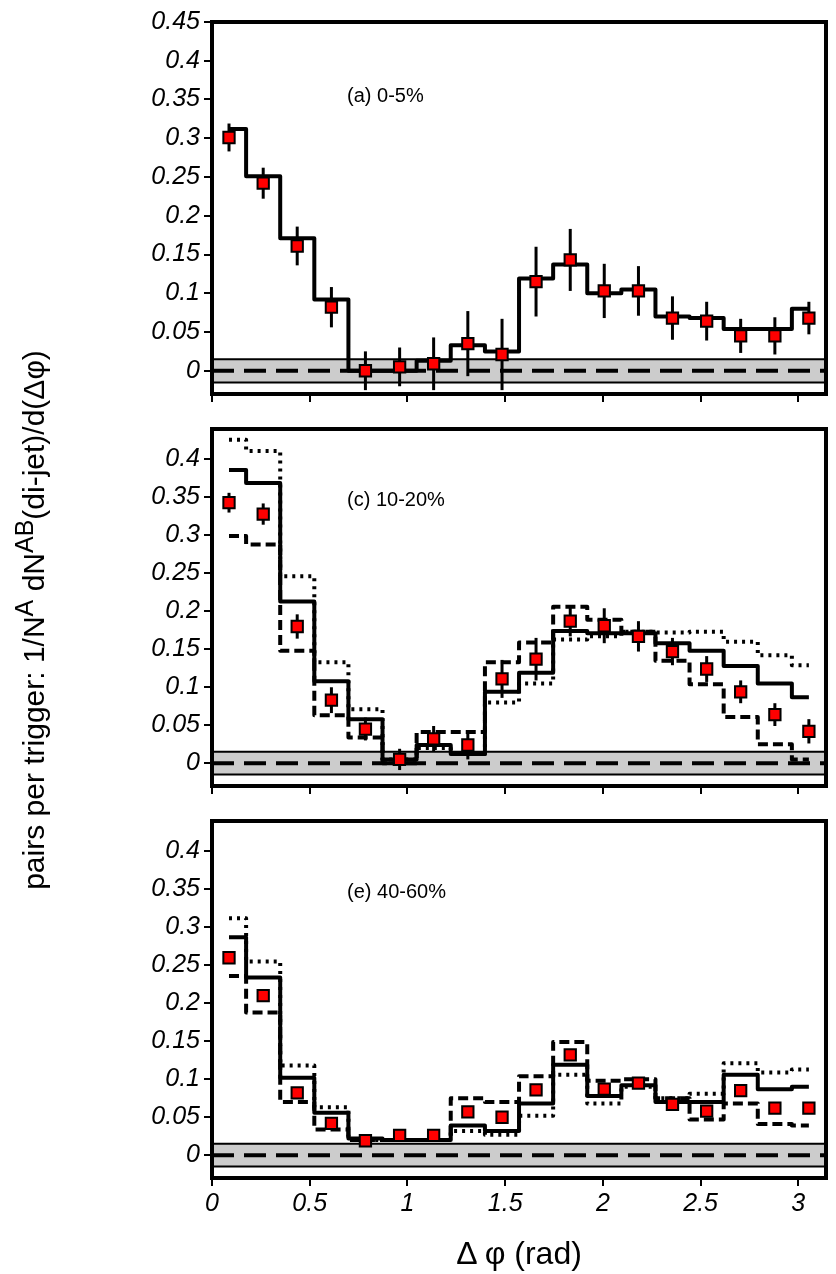  What do you see at coordinates (798, 1201) in the screenshot?
I see `x-tick-label: 3` at bounding box center [798, 1201].